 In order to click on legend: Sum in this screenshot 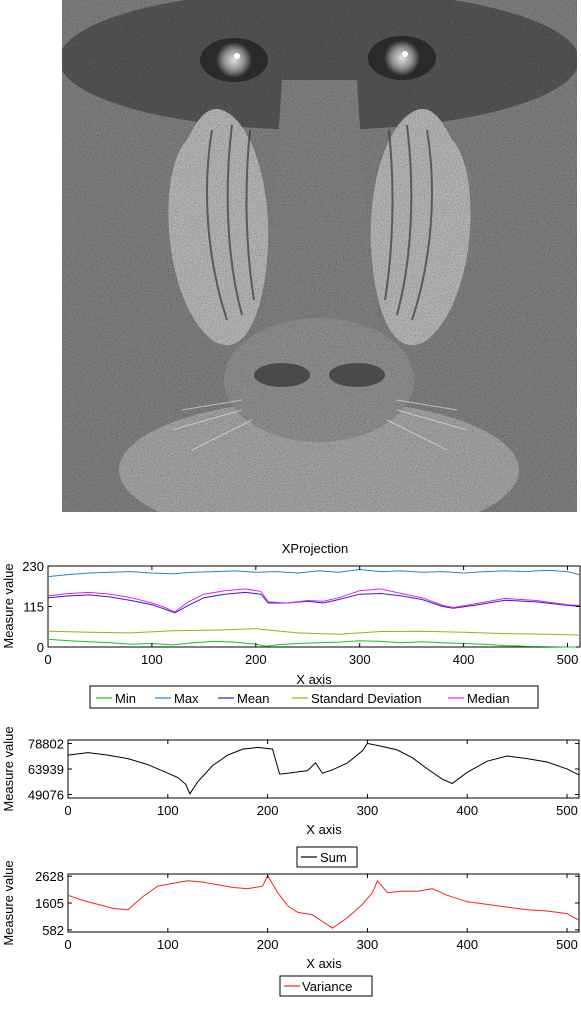, I will do `click(324, 857)`.